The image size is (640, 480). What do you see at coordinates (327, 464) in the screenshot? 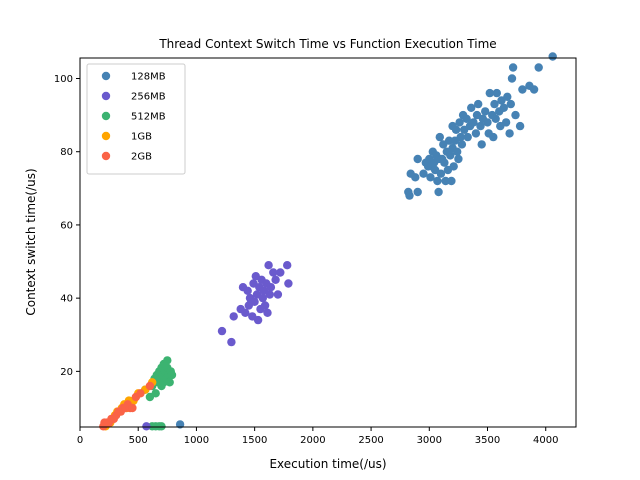
I see `x-axis-title: Execution time(/us)` at bounding box center [327, 464].